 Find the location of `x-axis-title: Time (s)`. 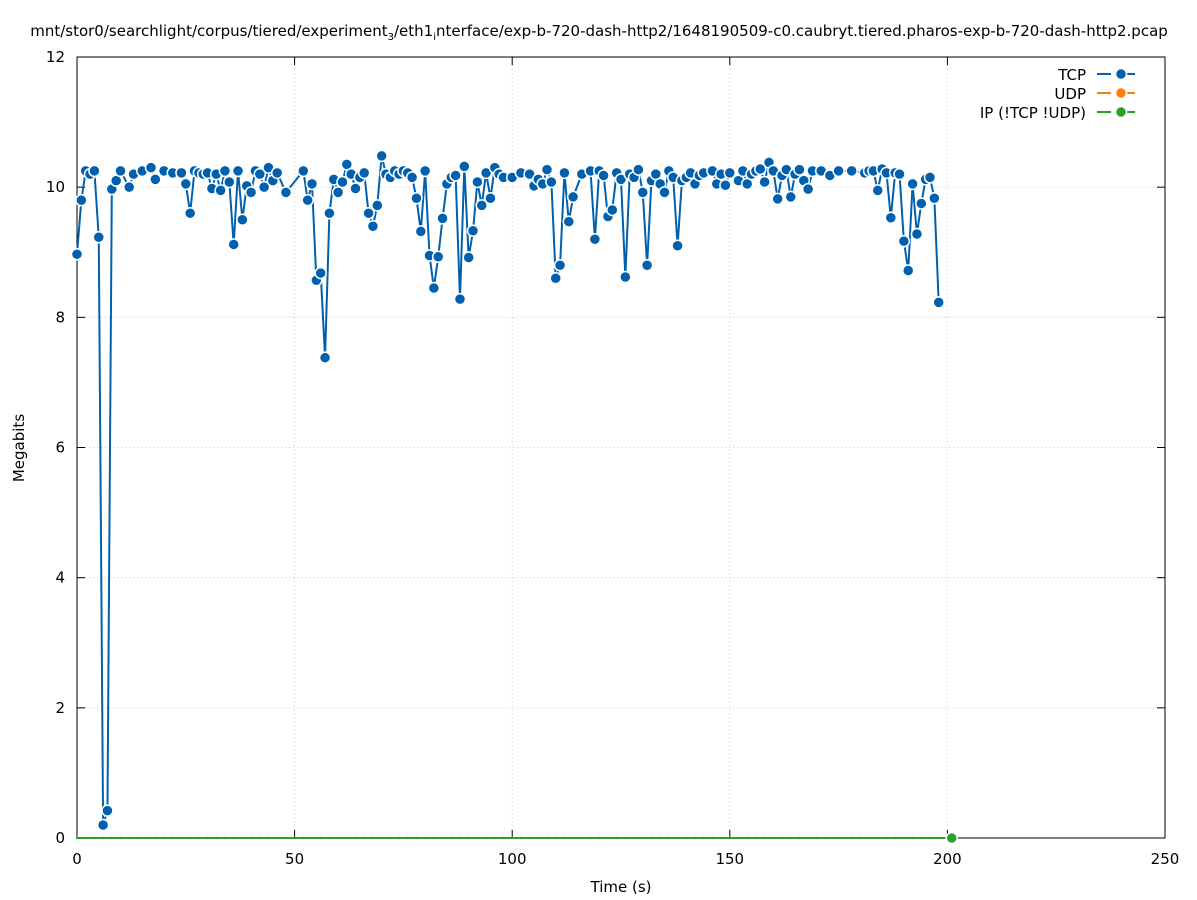

x-axis-title: Time (s) is located at coordinates (621, 887).